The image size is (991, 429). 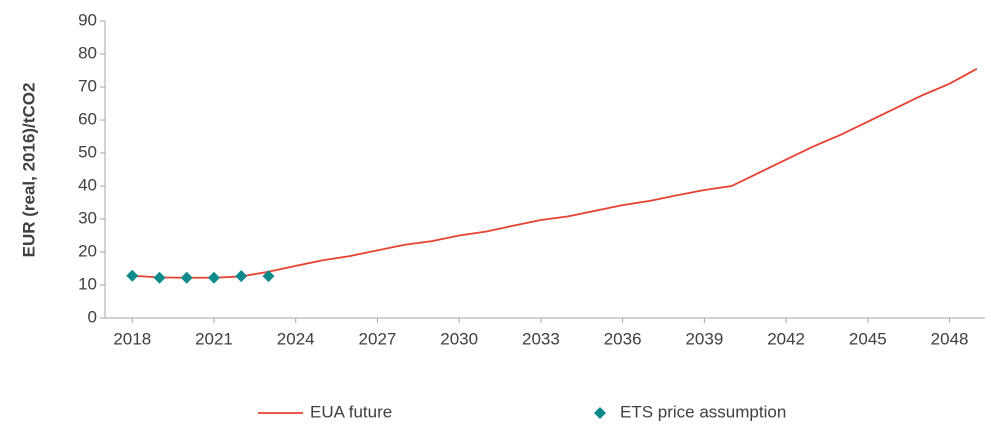 What do you see at coordinates (87, 217) in the screenshot?
I see `y-tick-label: 30` at bounding box center [87, 217].